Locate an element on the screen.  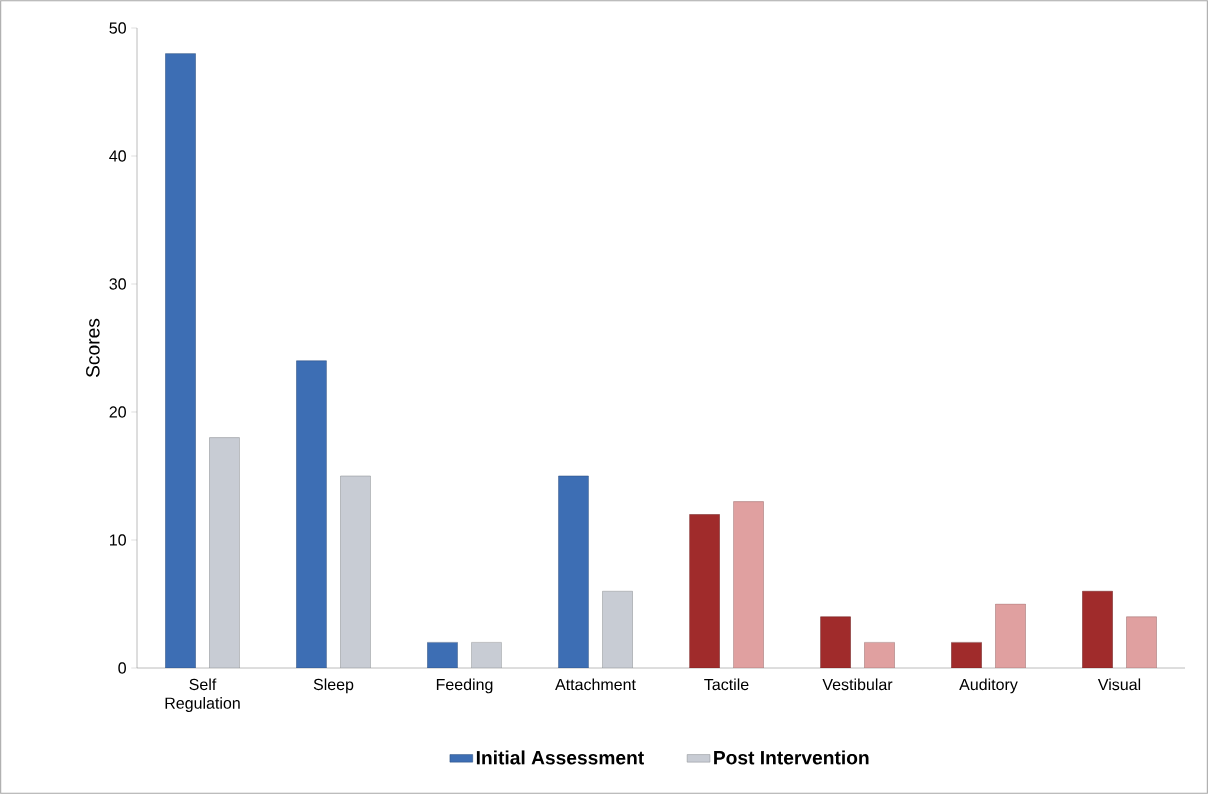
x-tick-label: Tactile is located at coordinates (726, 684).